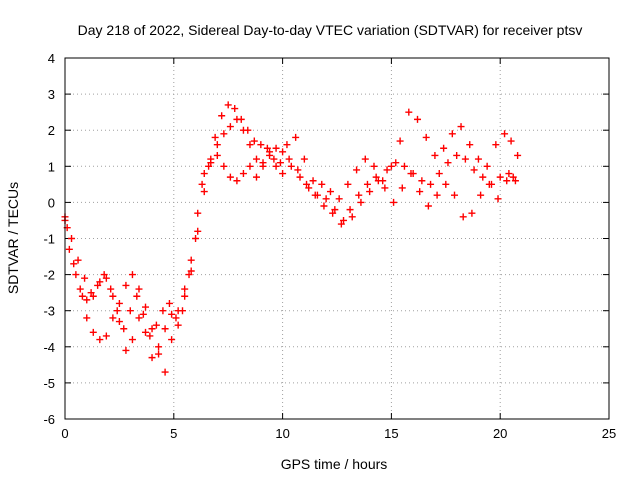  What do you see at coordinates (51, 58) in the screenshot?
I see `y-tick-label: 4` at bounding box center [51, 58].